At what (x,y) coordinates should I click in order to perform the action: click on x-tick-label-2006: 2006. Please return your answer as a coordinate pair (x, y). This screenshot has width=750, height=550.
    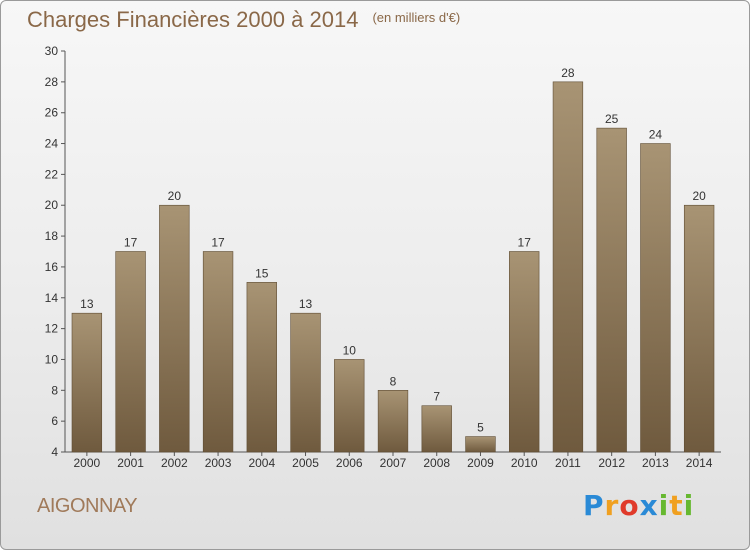
    Looking at the image, I should click on (349, 463).